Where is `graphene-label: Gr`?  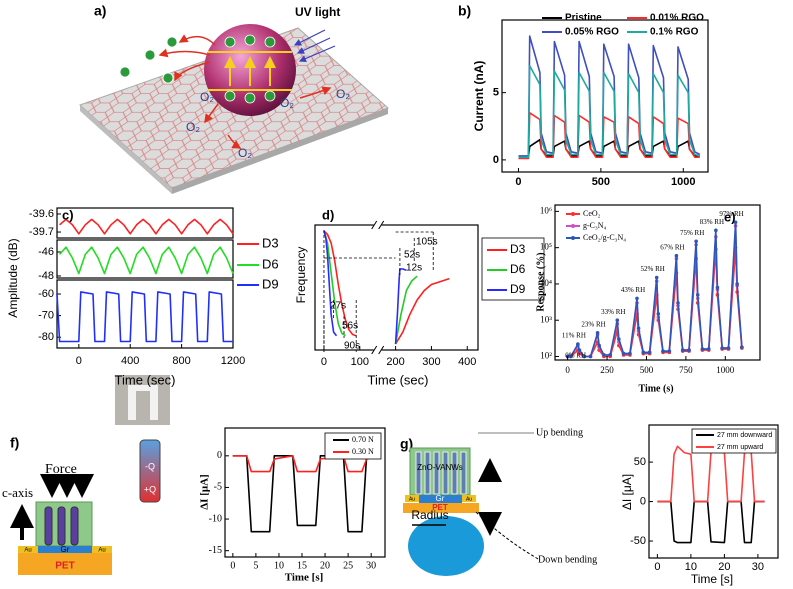
graphene-label: Gr is located at coordinates (440, 498).